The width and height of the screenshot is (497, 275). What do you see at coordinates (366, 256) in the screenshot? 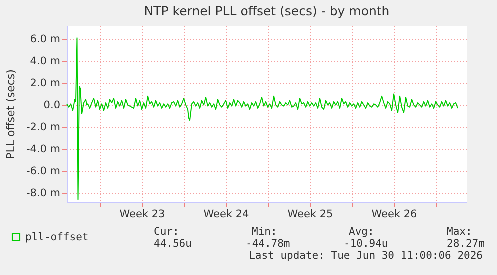
I see `text: Last update: Tue Jun 30 11:00:06 2026` at bounding box center [366, 256].